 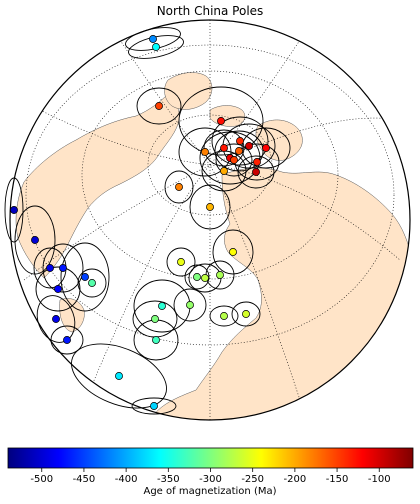 What do you see at coordinates (210, 11) in the screenshot?
I see `map-title: North China Poles` at bounding box center [210, 11].